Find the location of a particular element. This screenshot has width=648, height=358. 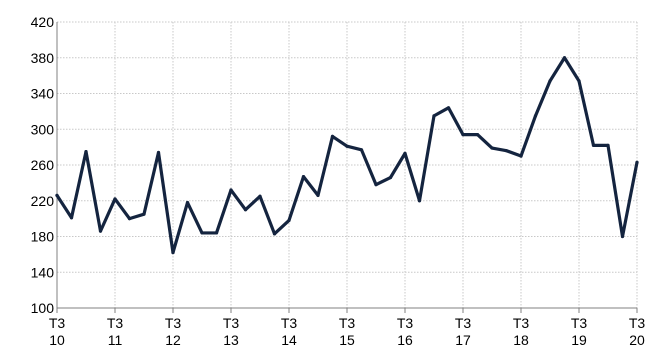

y-tick-label: 220 is located at coordinates (43, 201).